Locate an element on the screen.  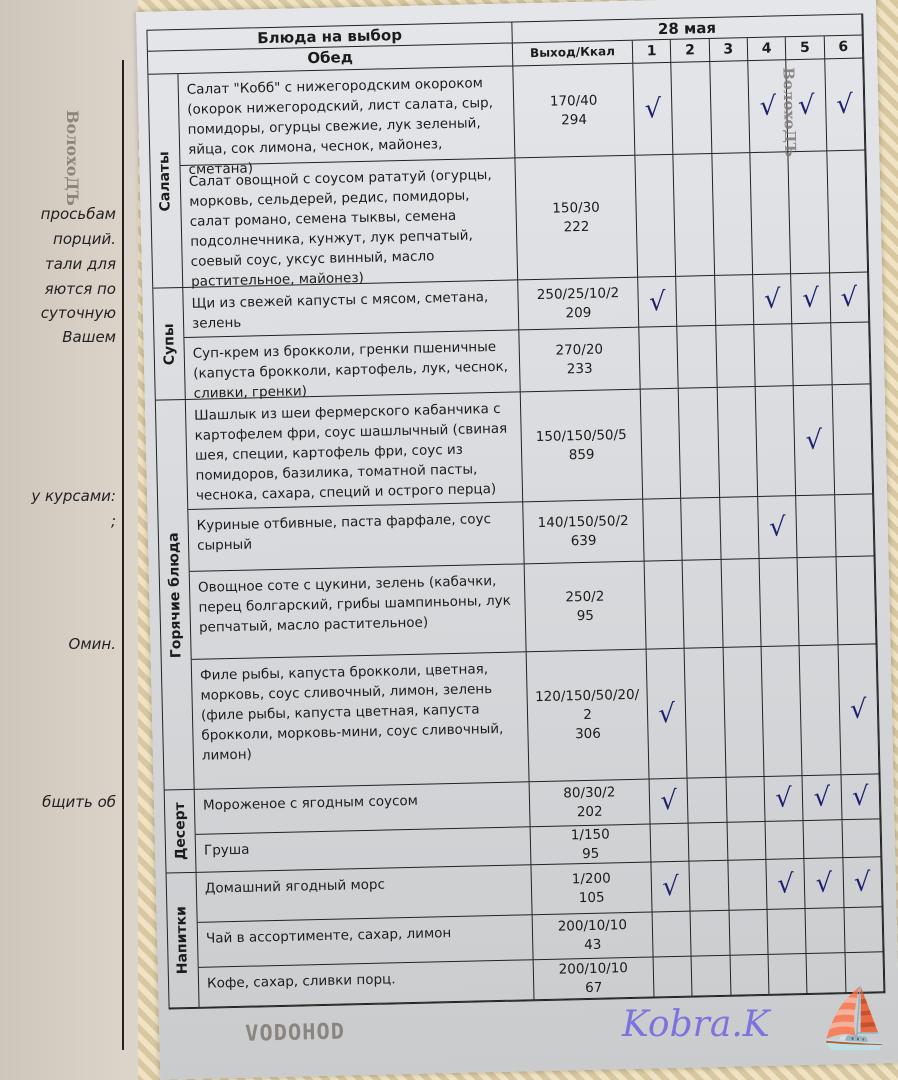
weight-kcal-cell: 170/40 294 is located at coordinates (574, 111).